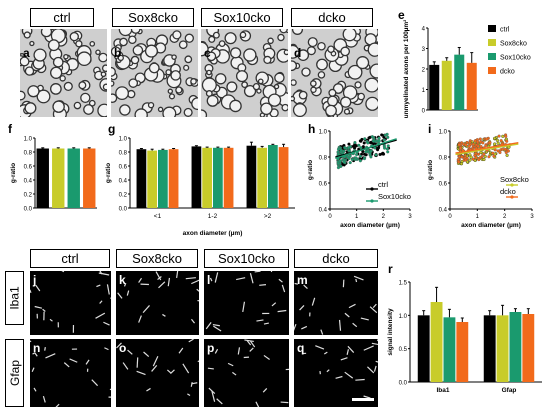 The image size is (550, 417). I want to click on panel-letter-o: o, so click(123, 348).